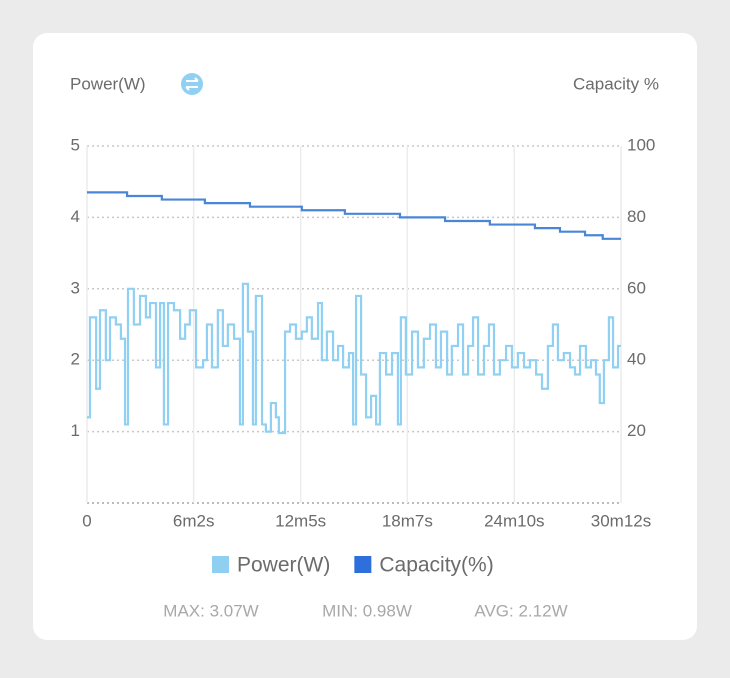 Image resolution: width=730 pixels, height=678 pixels. I want to click on x-tick-label: 6m2s, so click(194, 520).